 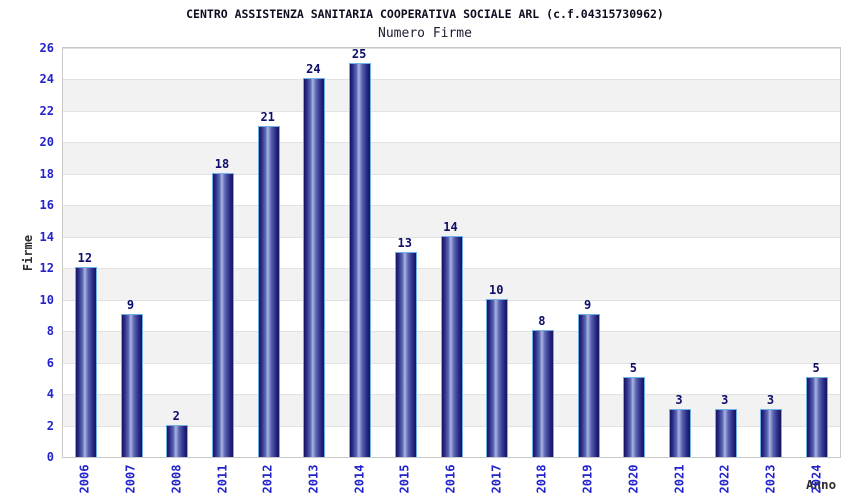 I want to click on x-tick-label: 2022, so click(x=724, y=479).